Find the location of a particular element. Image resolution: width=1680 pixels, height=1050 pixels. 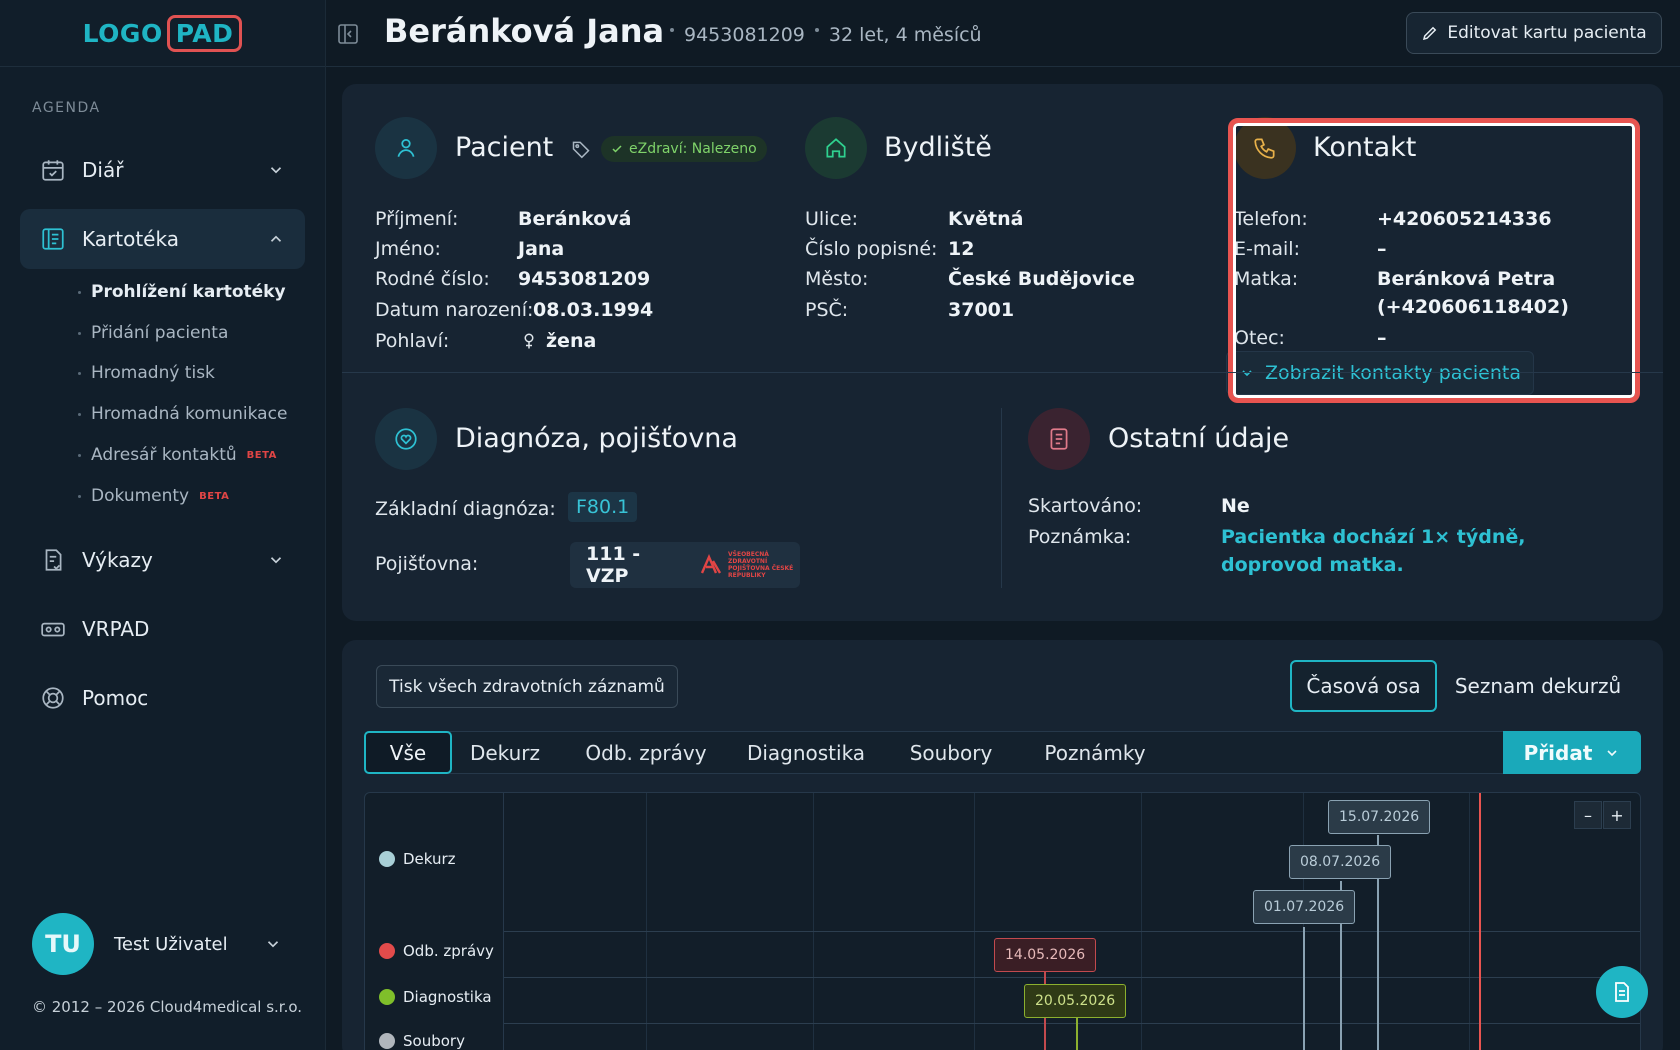

timeline-event: 01.07.2026 is located at coordinates (1304, 907).